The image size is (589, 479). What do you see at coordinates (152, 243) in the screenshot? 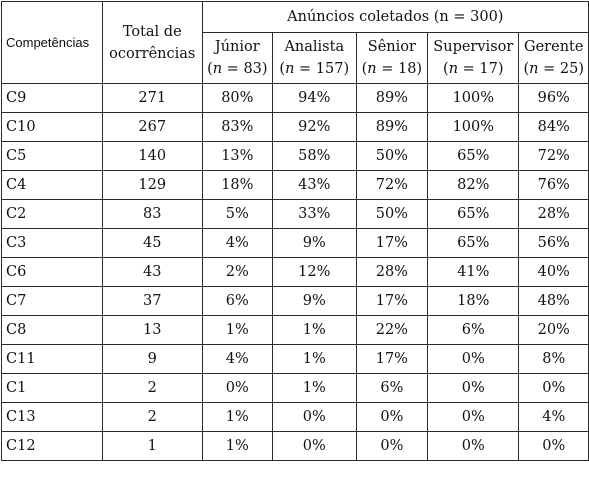
I see `cell-total: 45` at bounding box center [152, 243].